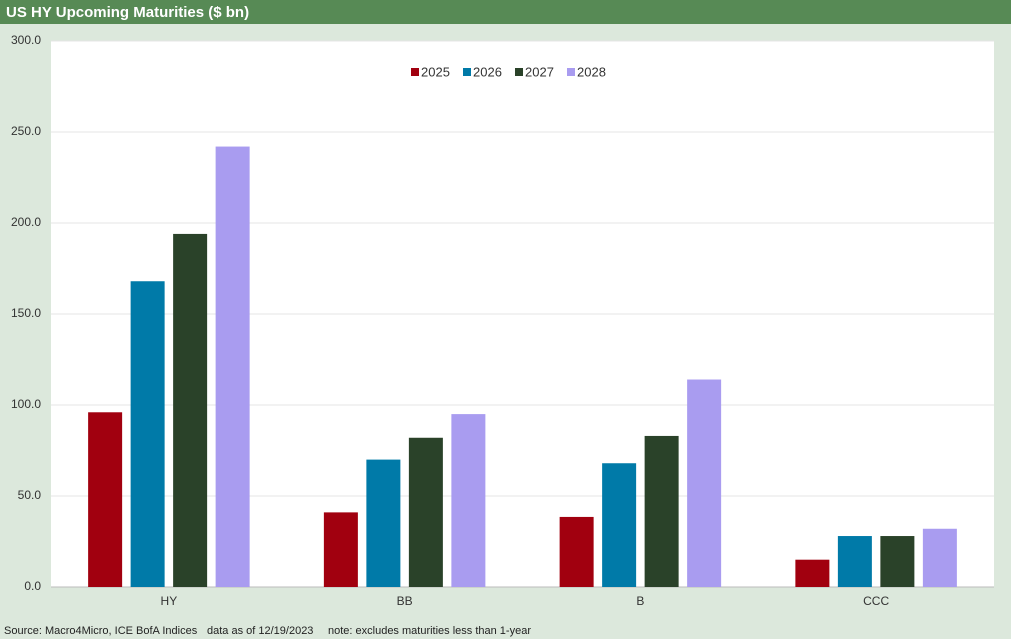 Image resolution: width=1011 pixels, height=639 pixels. What do you see at coordinates (26, 40) in the screenshot?
I see `y-tick-label: 300.0` at bounding box center [26, 40].